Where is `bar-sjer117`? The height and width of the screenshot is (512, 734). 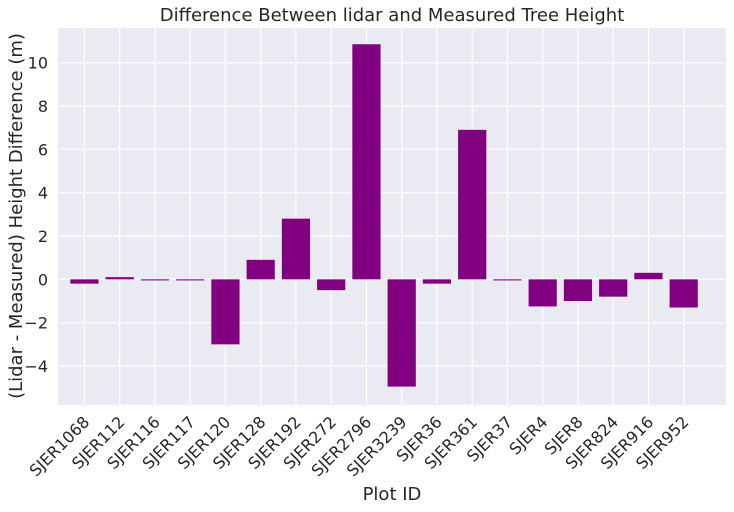
bar-sjer117 is located at coordinates (190, 280).